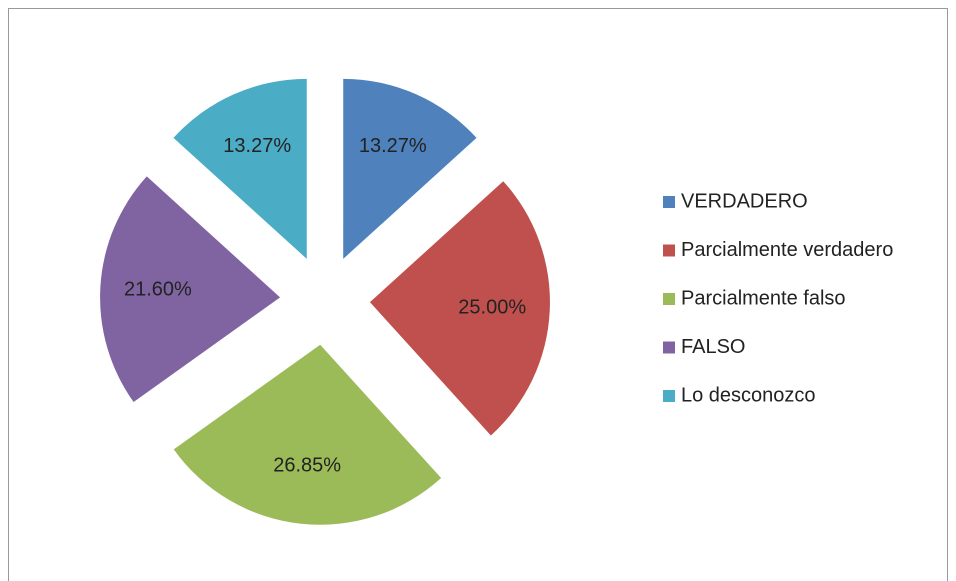 The image size is (956, 581). Describe the element at coordinates (492, 307) in the screenshot. I see `data-label: 25.00%` at that location.